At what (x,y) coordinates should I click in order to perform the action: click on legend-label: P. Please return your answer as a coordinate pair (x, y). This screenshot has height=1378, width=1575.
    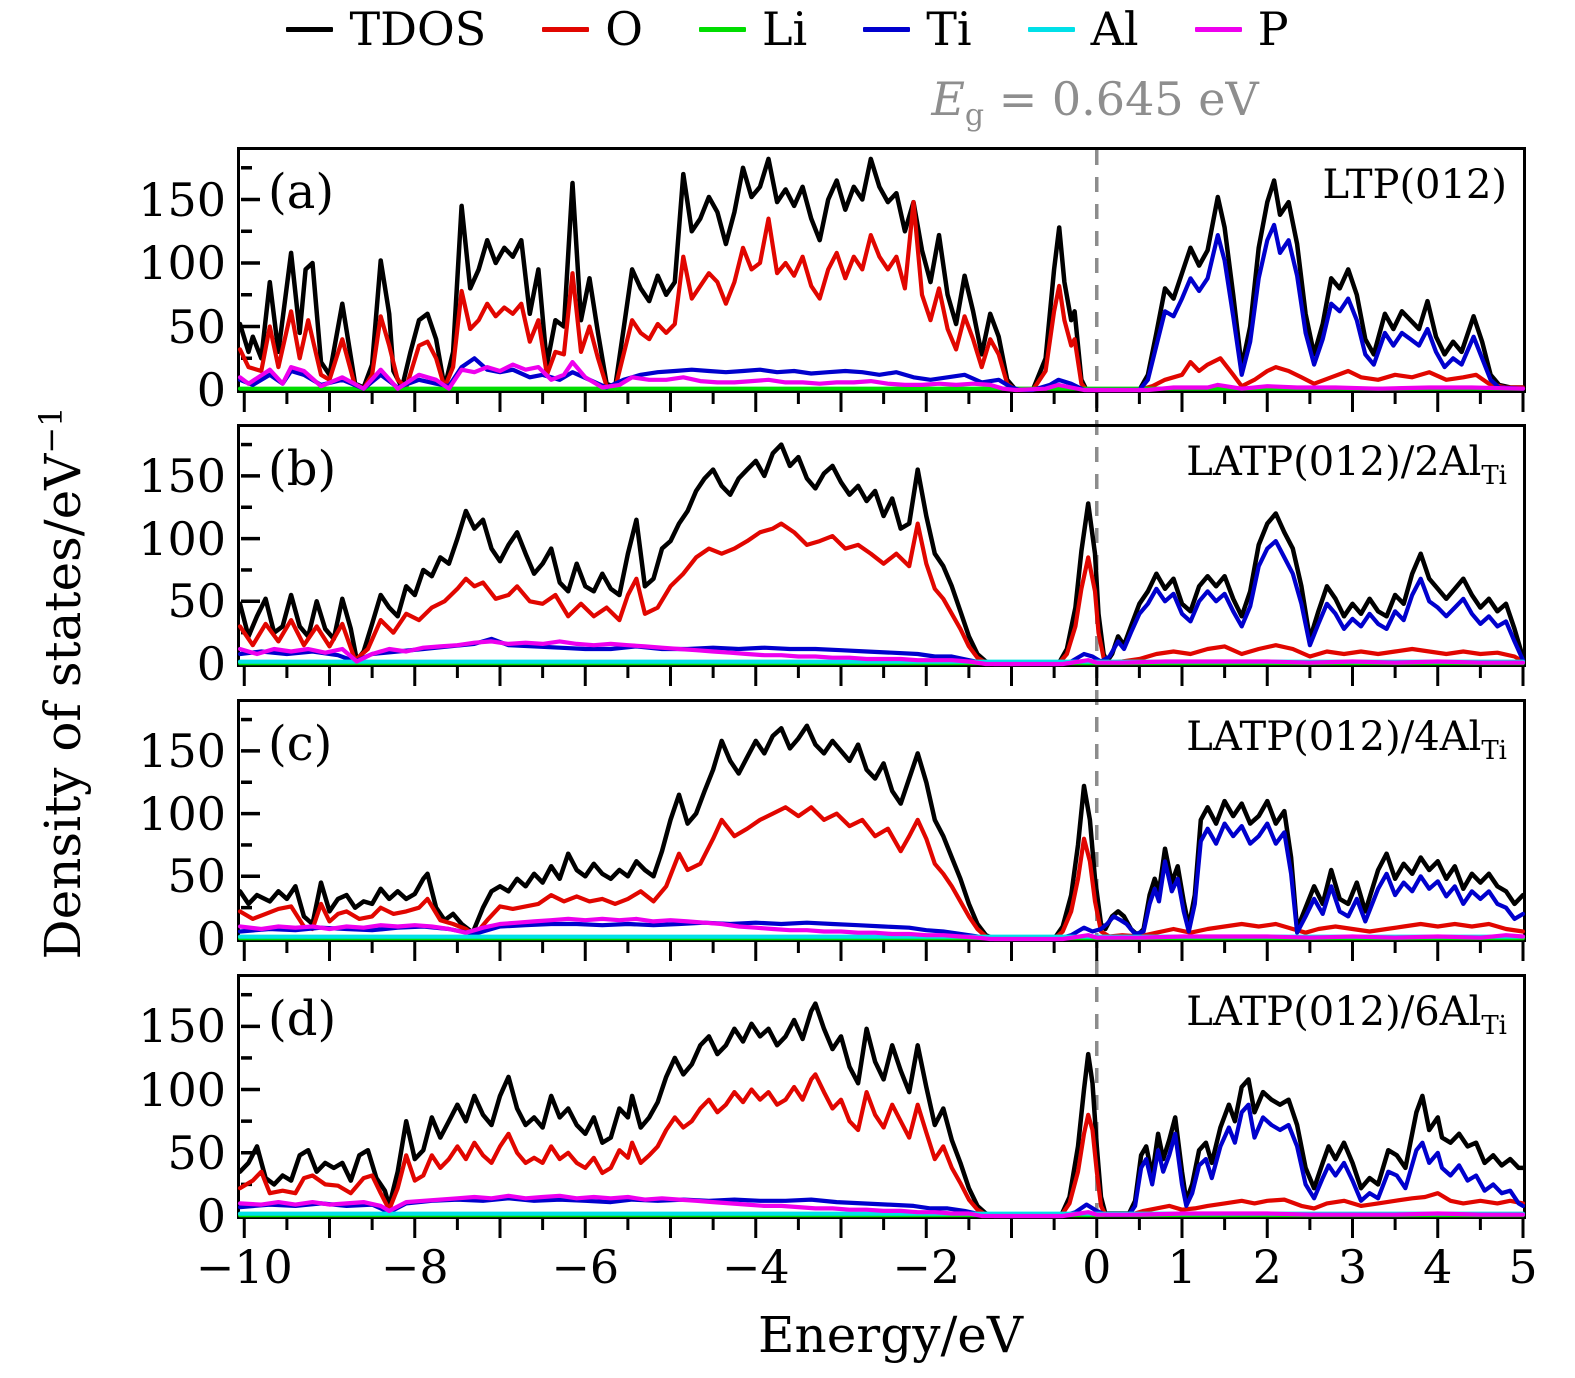
    Looking at the image, I should click on (1273, 29).